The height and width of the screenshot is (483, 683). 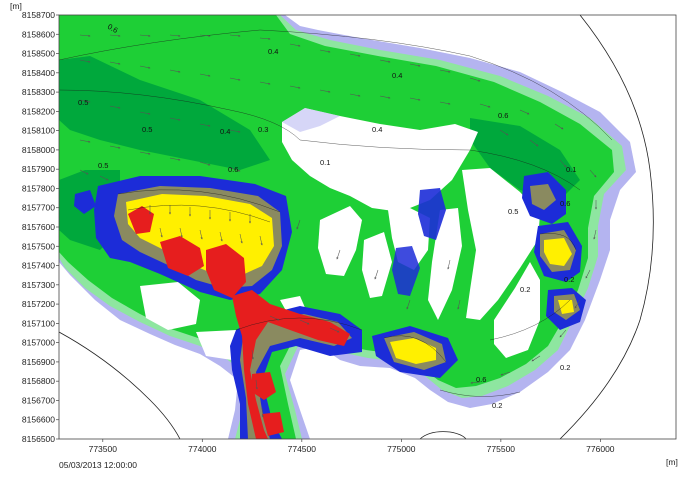 I want to click on y-tick-label: 8157100, so click(x=38, y=323).